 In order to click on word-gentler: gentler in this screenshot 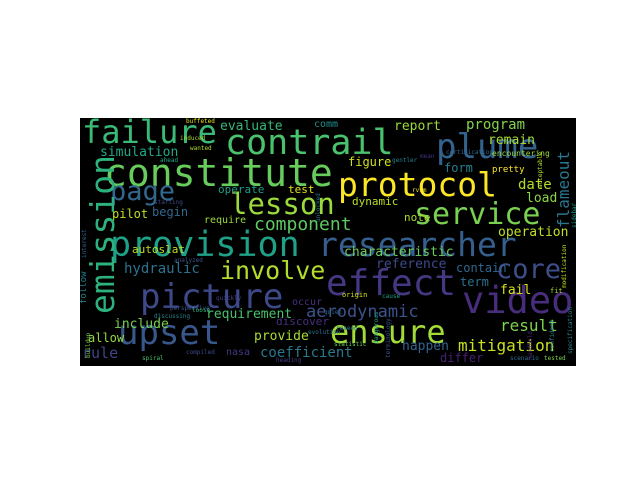, I will do `click(405, 160)`.